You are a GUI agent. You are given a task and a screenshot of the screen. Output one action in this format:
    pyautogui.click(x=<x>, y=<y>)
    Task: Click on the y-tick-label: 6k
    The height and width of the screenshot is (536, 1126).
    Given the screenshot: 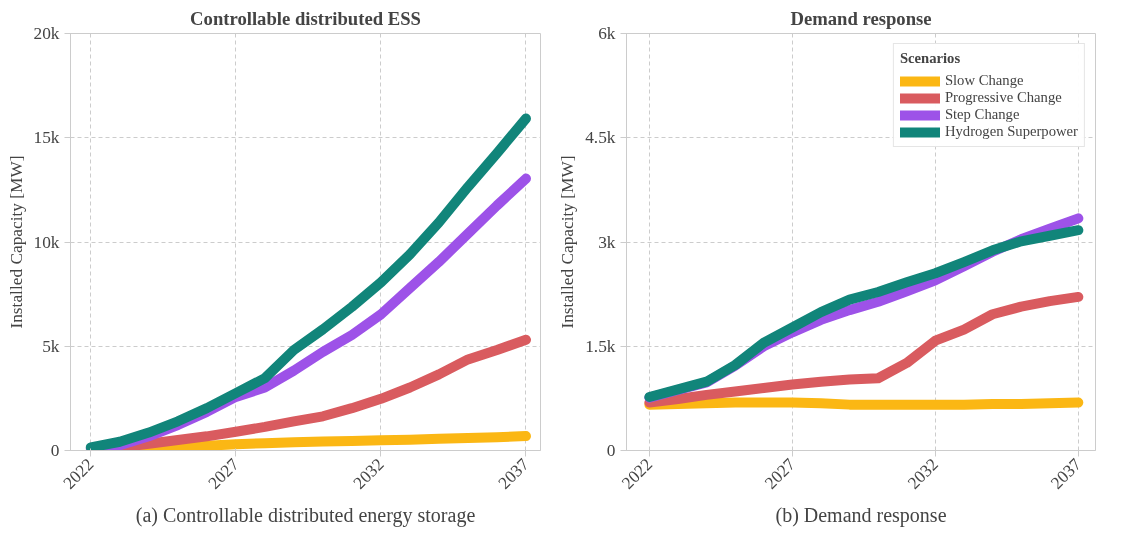 What is the action you would take?
    pyautogui.click(x=607, y=33)
    